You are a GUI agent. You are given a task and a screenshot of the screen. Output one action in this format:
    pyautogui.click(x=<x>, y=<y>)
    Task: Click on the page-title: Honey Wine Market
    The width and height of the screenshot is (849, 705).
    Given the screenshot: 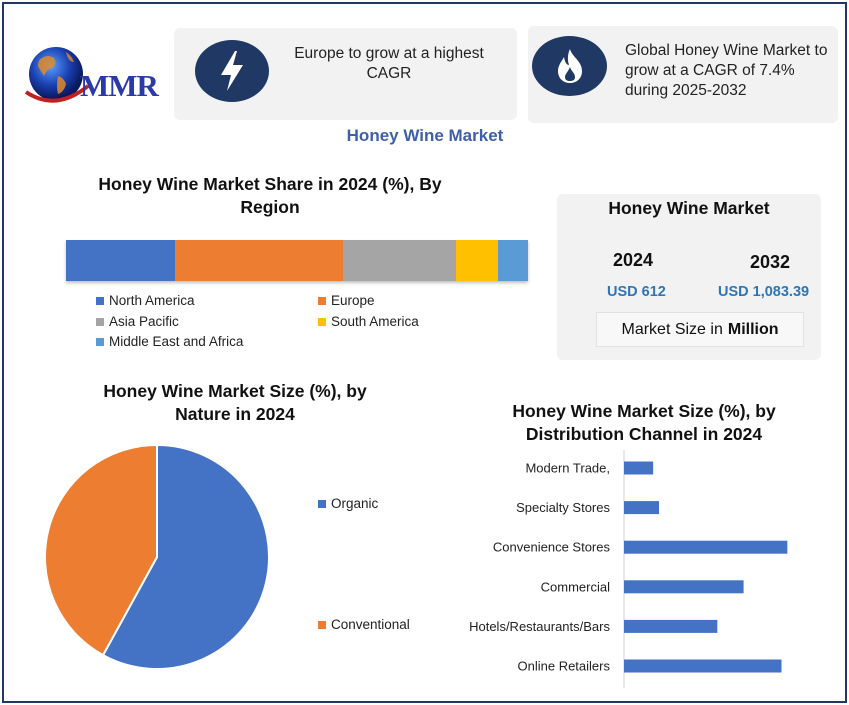 What is the action you would take?
    pyautogui.click(x=425, y=135)
    